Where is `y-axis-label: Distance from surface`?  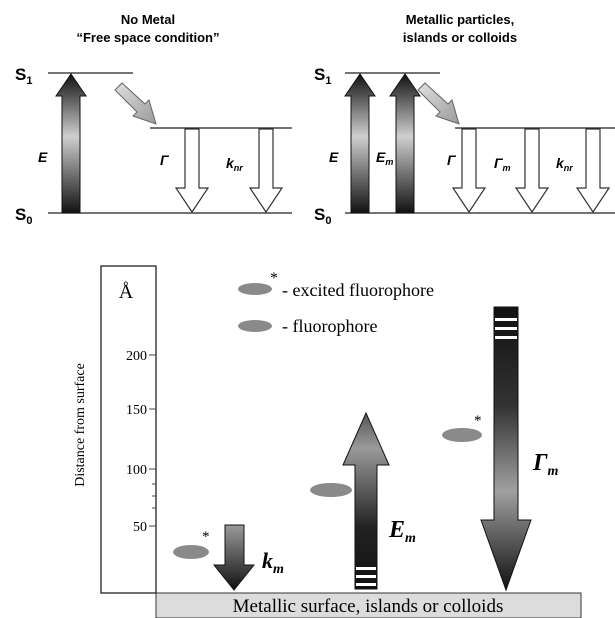 y-axis-label: Distance from surface is located at coordinates (80, 425).